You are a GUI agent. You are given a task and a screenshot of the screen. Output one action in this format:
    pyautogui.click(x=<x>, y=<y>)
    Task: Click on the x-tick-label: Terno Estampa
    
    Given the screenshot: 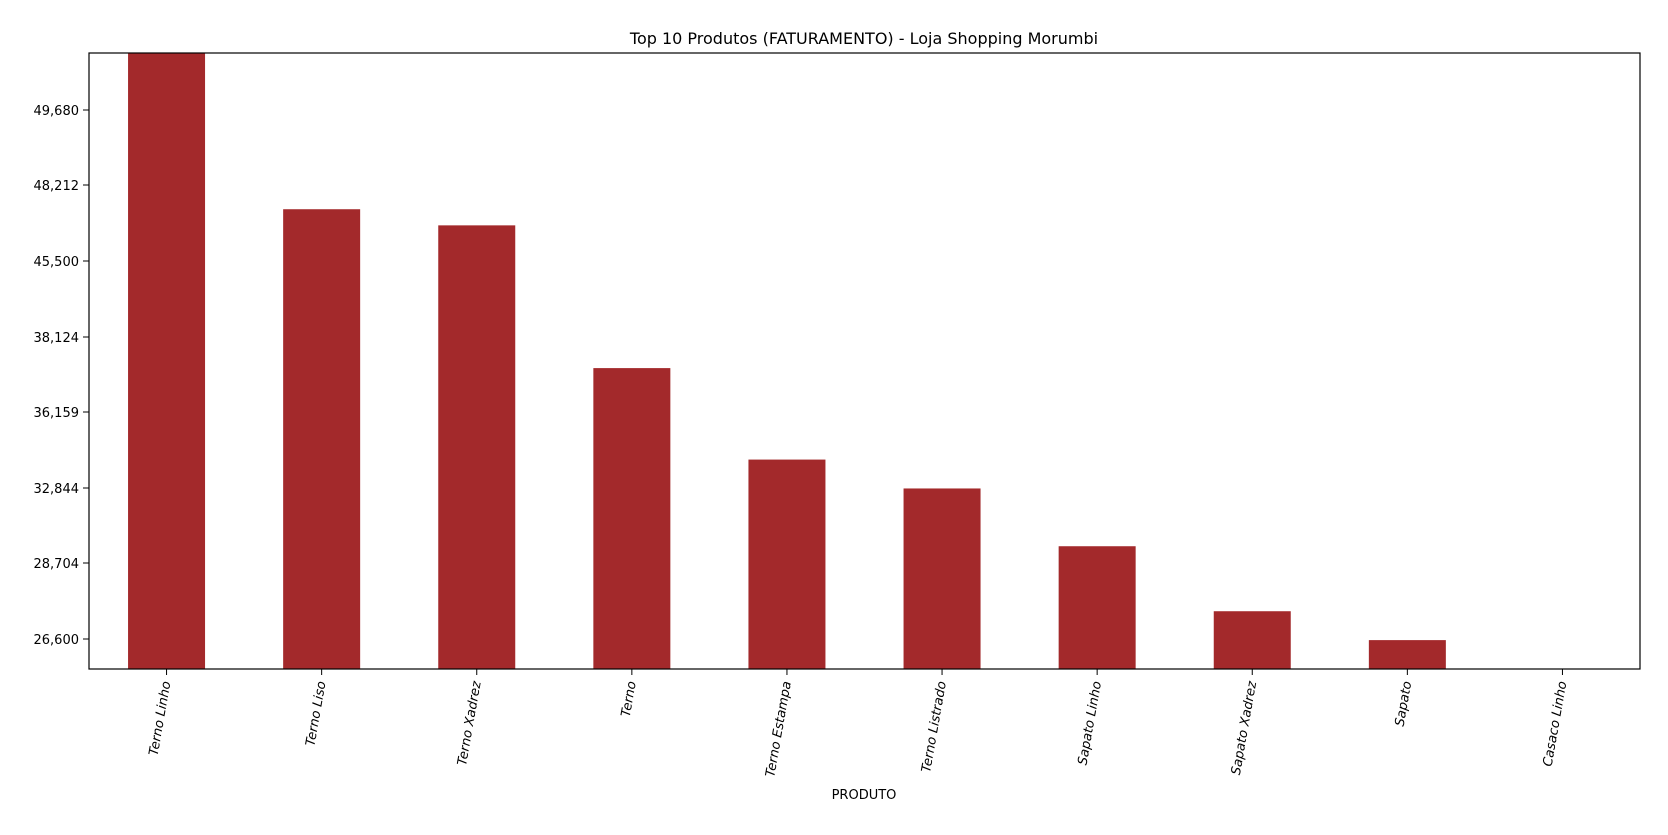 What is the action you would take?
    pyautogui.click(x=779, y=729)
    